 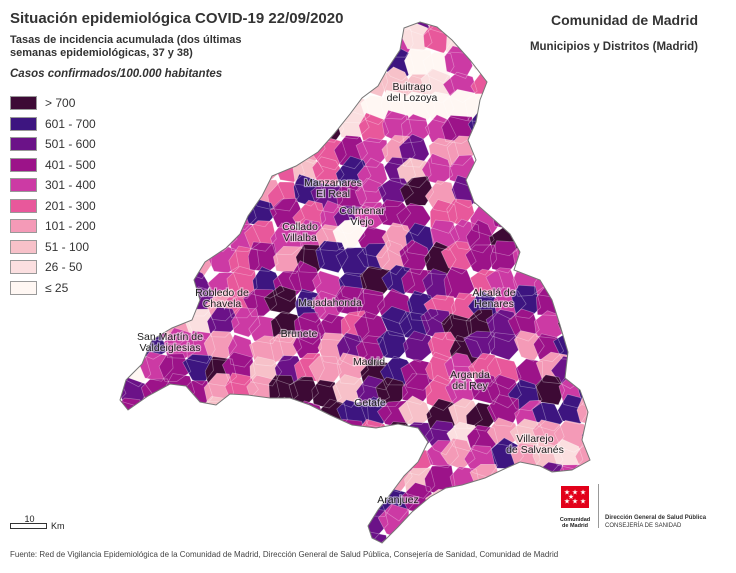 What do you see at coordinates (575, 520) in the screenshot?
I see `logo-caption-1: Comunidad` at bounding box center [575, 520].